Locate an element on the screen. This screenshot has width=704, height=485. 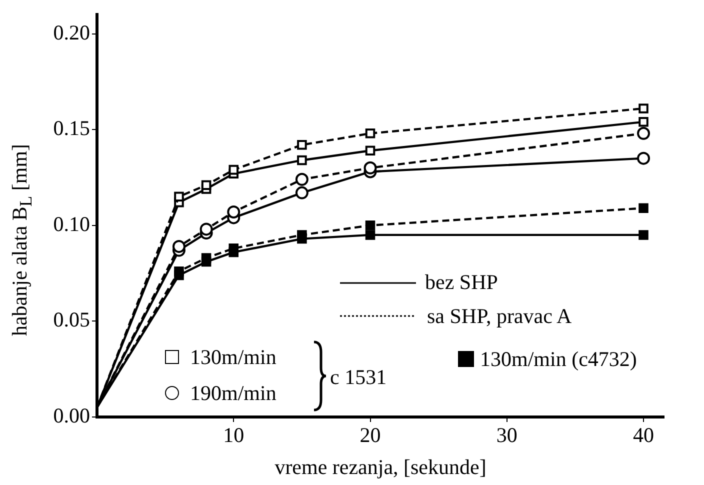
x-tick-label: 10 is located at coordinates (233, 435).